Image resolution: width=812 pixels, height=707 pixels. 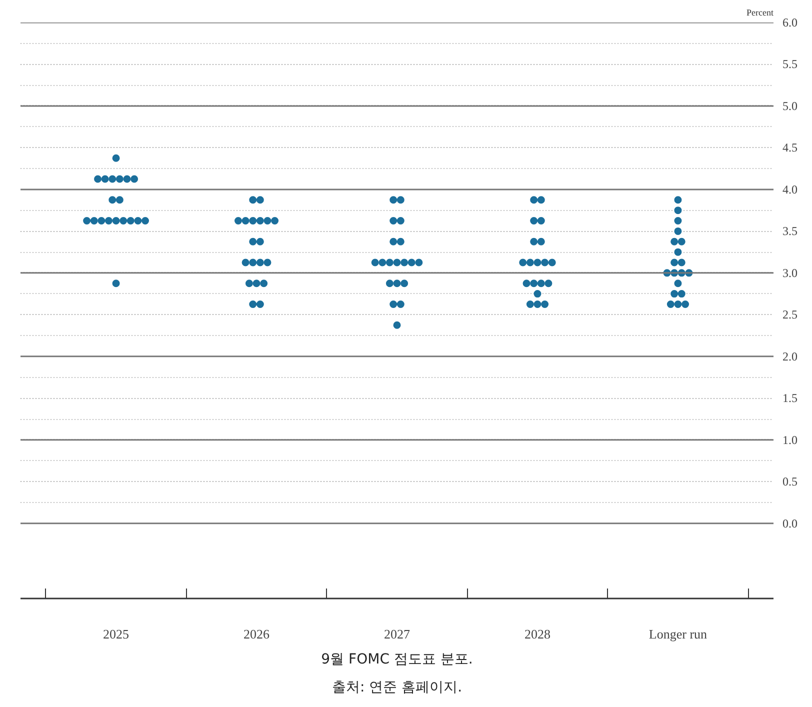 What do you see at coordinates (790, 315) in the screenshot?
I see `y-tick-label: 2.5` at bounding box center [790, 315].